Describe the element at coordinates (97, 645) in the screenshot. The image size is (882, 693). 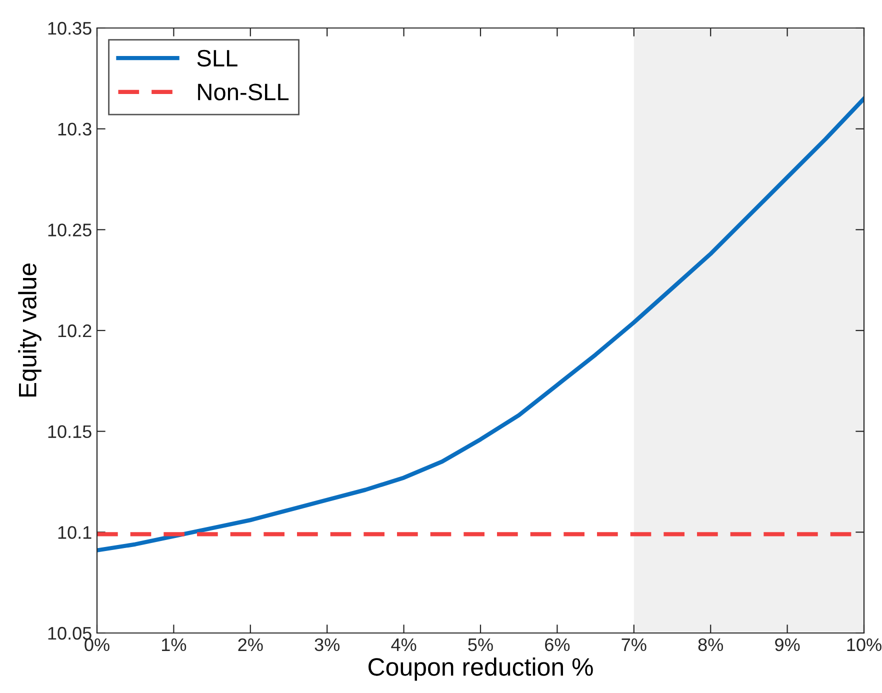
I see `x-tick-label: 0%` at that location.